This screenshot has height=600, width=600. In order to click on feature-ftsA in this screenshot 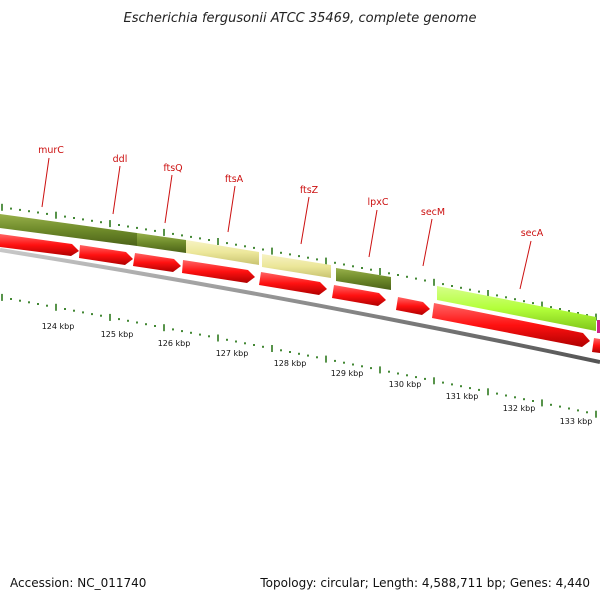, I will do `click(222, 252)`.